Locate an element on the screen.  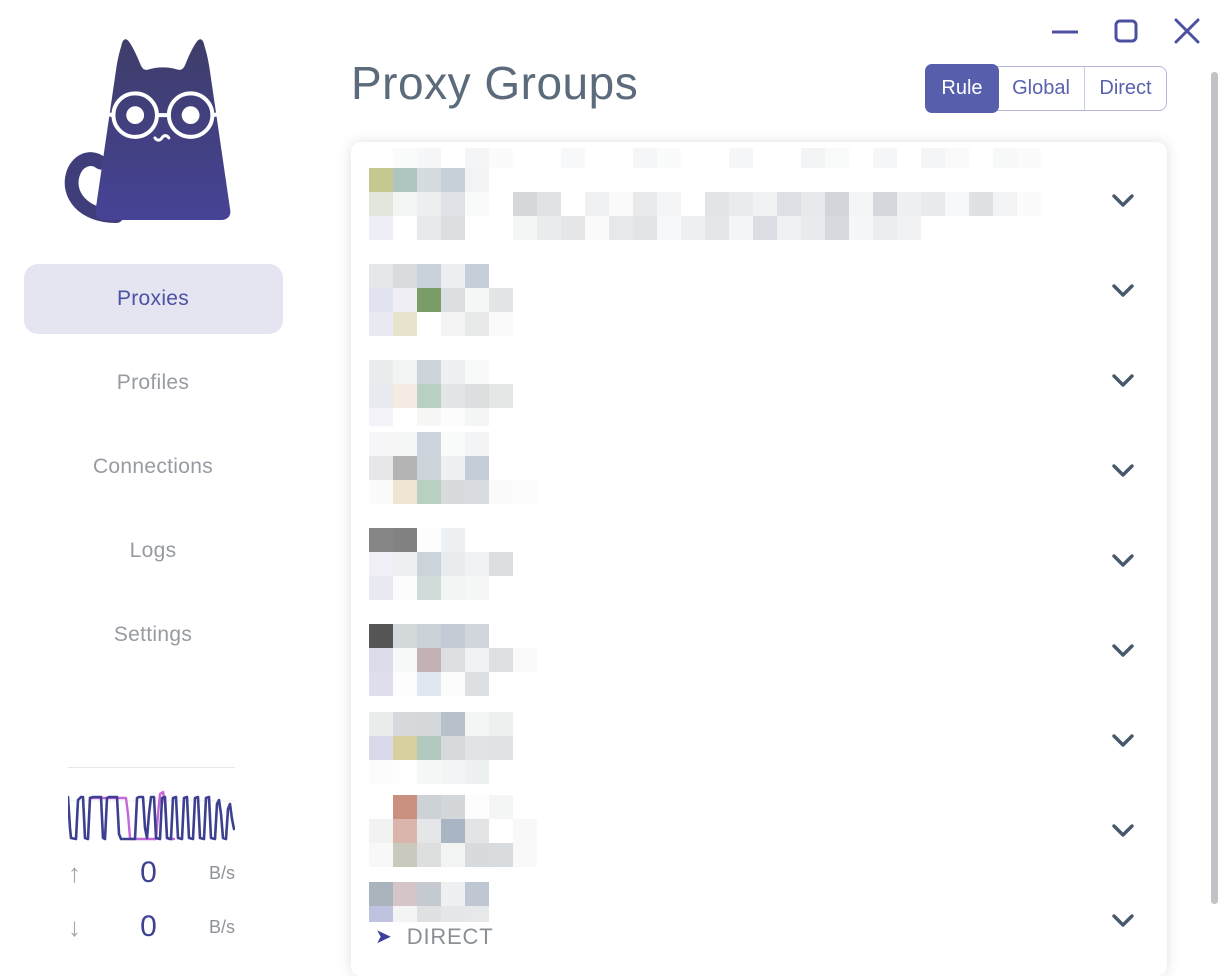
upload-arrow-icon: ↑ is located at coordinates (74, 873).